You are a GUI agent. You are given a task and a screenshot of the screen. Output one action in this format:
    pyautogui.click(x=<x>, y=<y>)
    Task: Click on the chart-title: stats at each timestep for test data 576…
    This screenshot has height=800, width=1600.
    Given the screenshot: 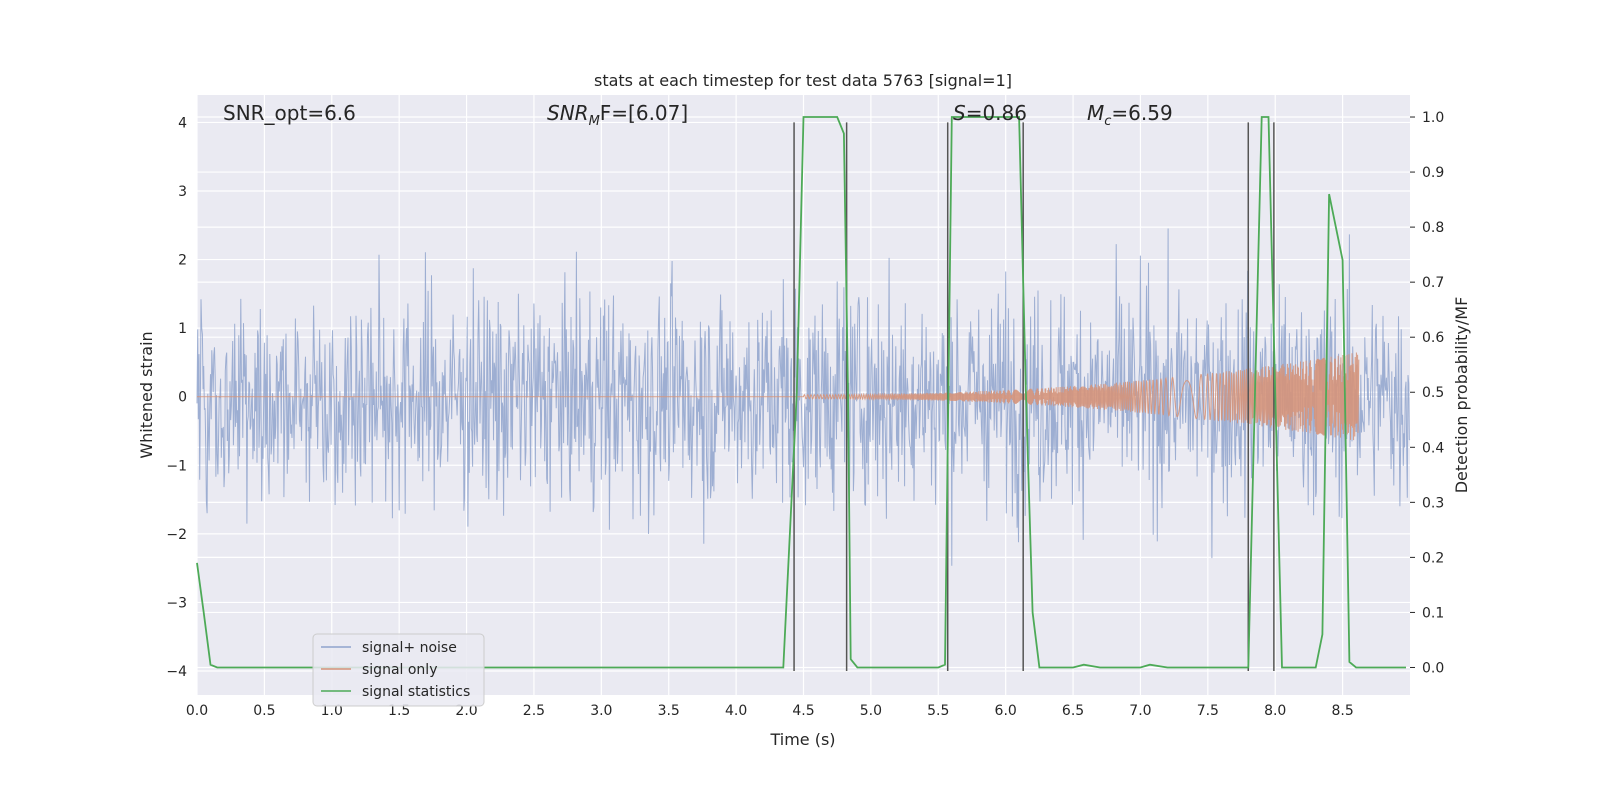 What is the action you would take?
    pyautogui.click(x=803, y=80)
    